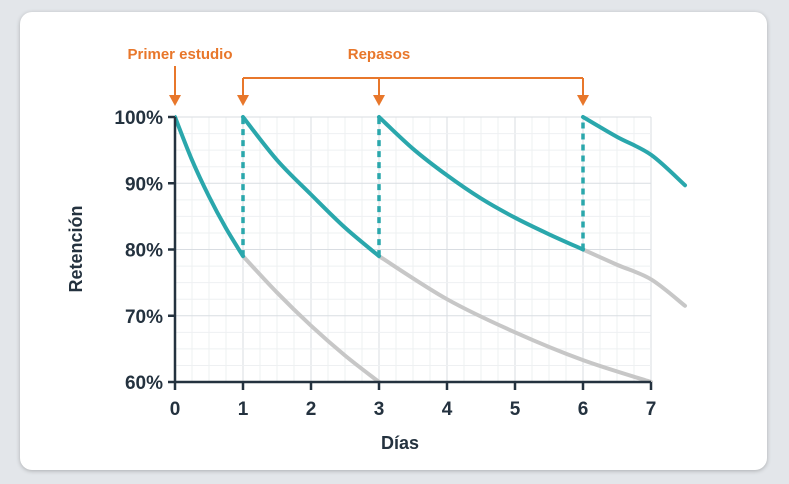 This screenshot has width=789, height=484. I want to click on annotations: Primer estudio Repasos, so click(358, 76).